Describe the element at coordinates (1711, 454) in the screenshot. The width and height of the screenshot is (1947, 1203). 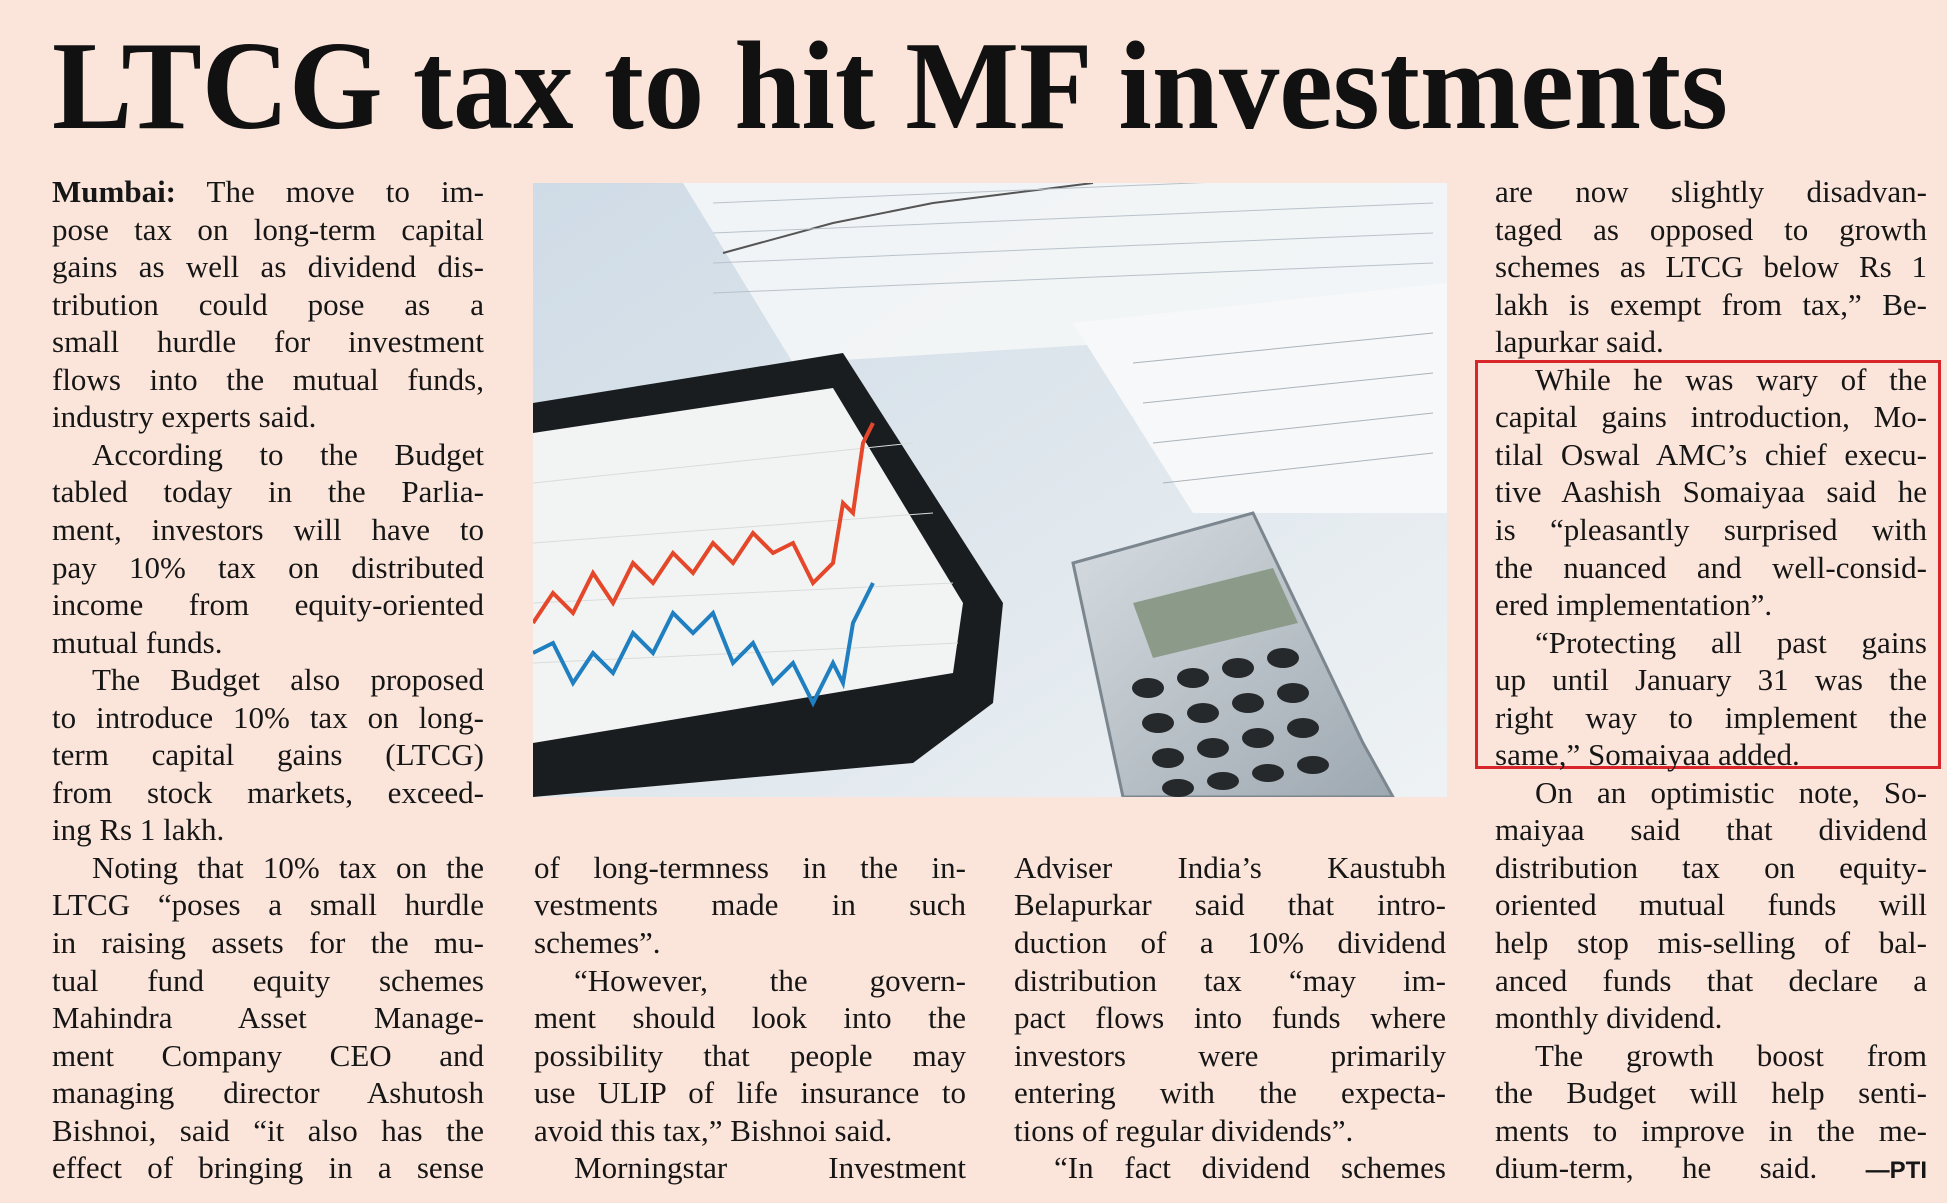
I see `text: tilal Oswal AMC’s chief execu-` at that location.